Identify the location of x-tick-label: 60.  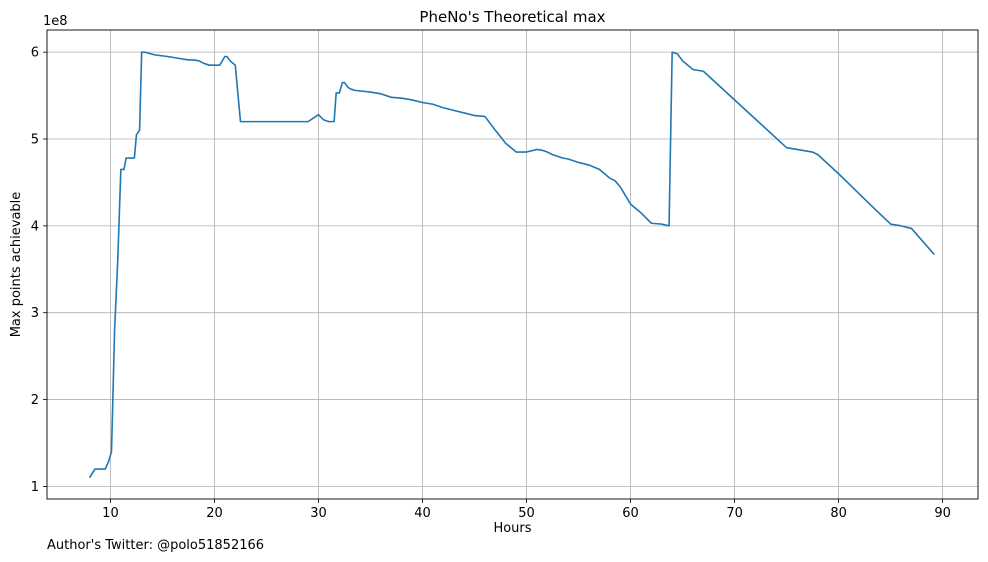
(630, 513).